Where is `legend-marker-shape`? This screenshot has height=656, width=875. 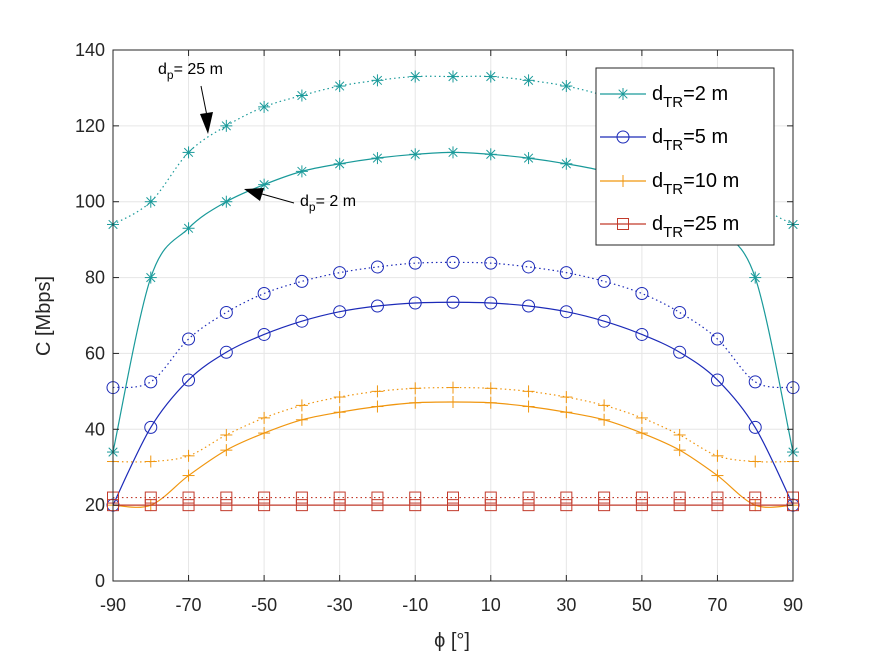 legend-marker-shape is located at coordinates (623, 137).